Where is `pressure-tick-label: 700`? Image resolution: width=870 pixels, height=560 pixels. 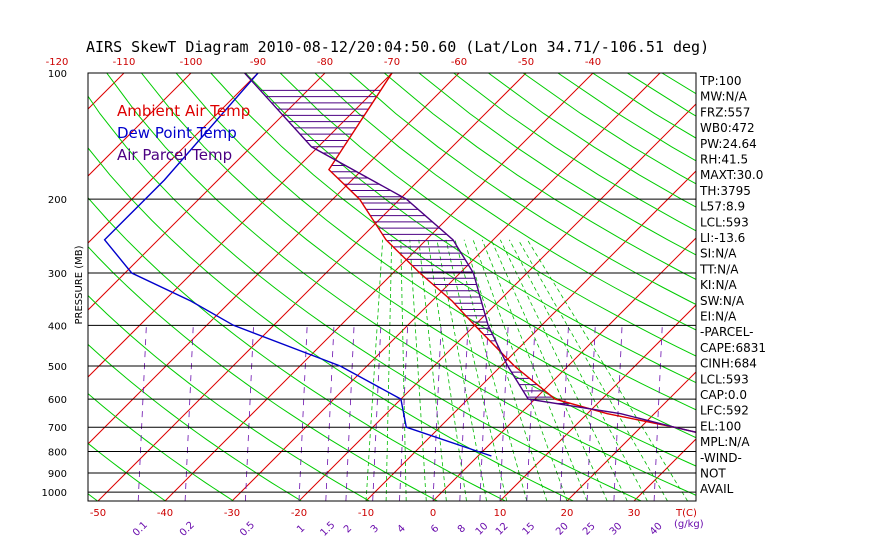
pressure-tick-label: 700 is located at coordinates (57, 428).